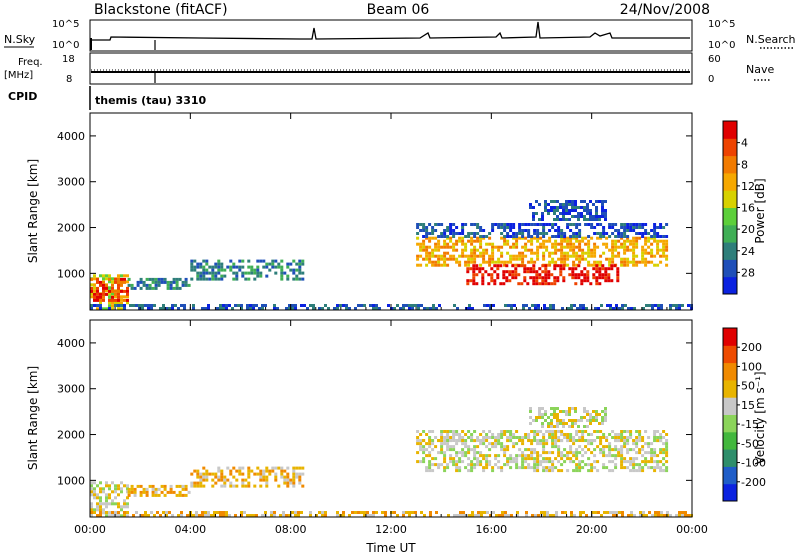 The height and width of the screenshot is (554, 800). What do you see at coordinates (748, 208) in the screenshot?
I see `colorbar-tick-label: 16` at bounding box center [748, 208].